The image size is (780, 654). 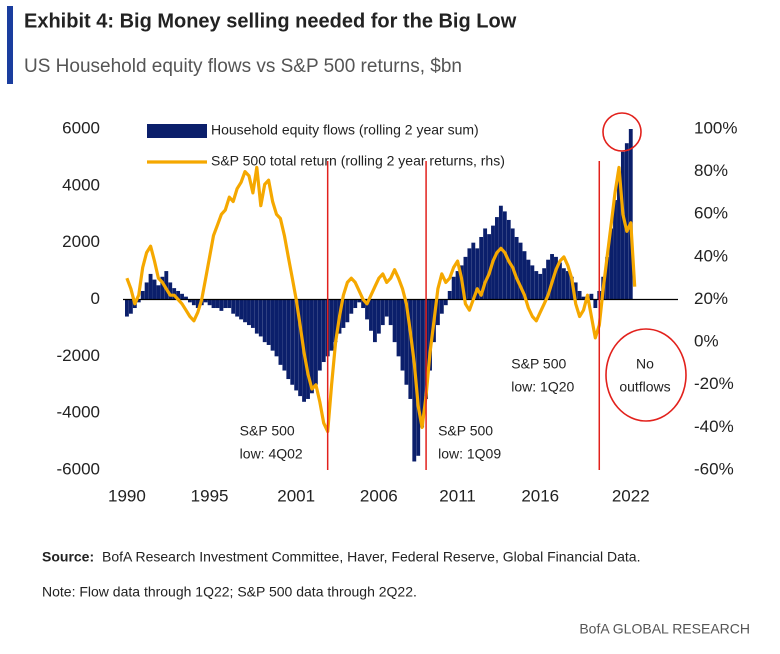 What do you see at coordinates (271, 454) in the screenshot?
I see `annotation-text: low: 4Q02` at bounding box center [271, 454].